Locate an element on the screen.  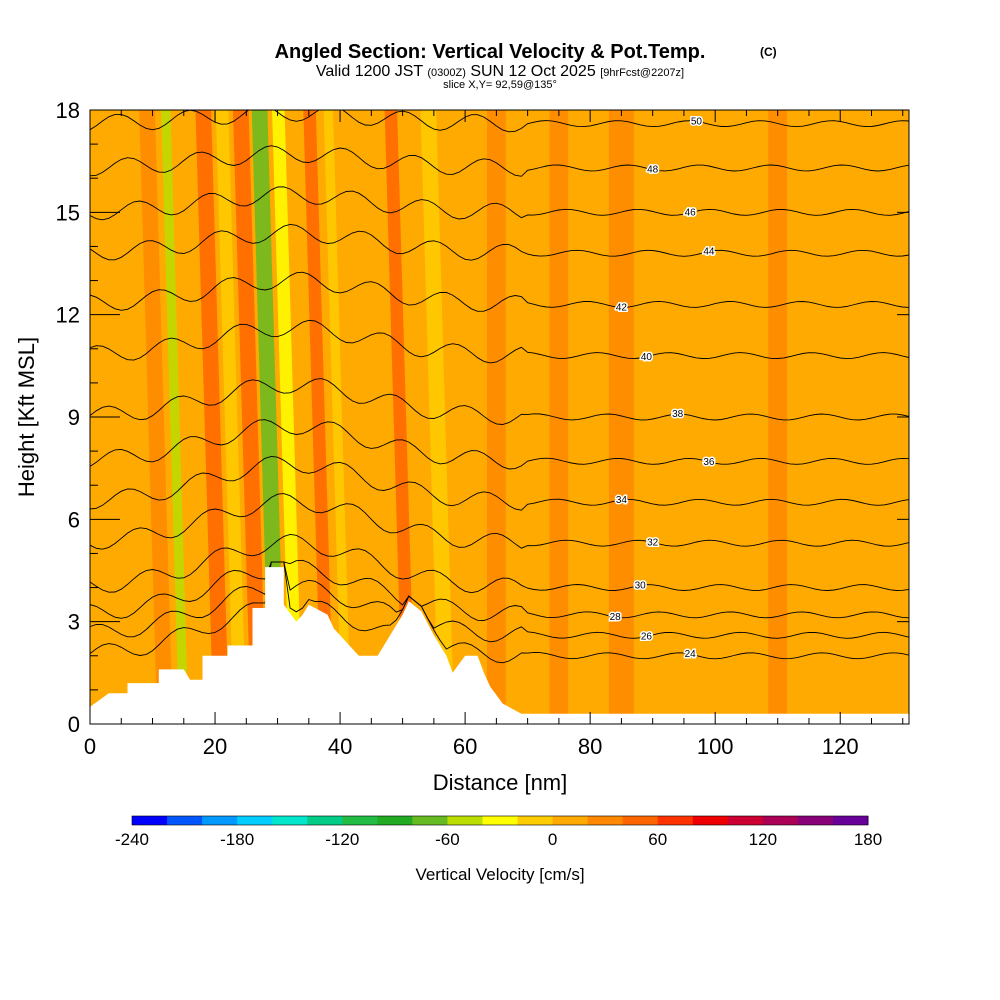
contour-label: 38 is located at coordinates (678, 414).